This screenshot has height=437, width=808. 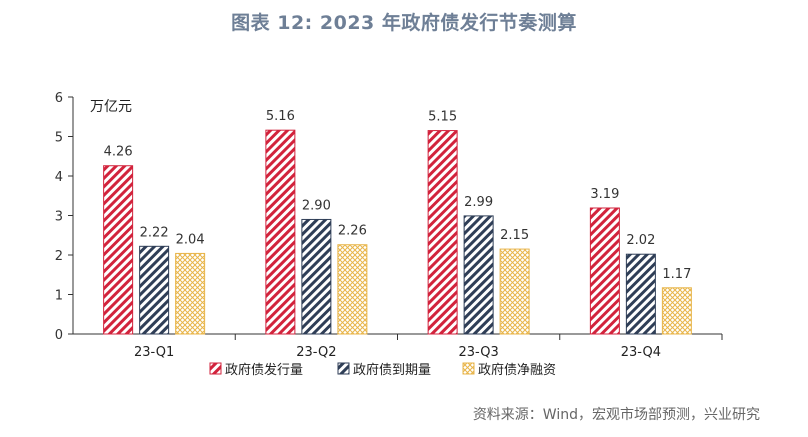 I want to click on y-tick-label: 3, so click(x=59, y=217).